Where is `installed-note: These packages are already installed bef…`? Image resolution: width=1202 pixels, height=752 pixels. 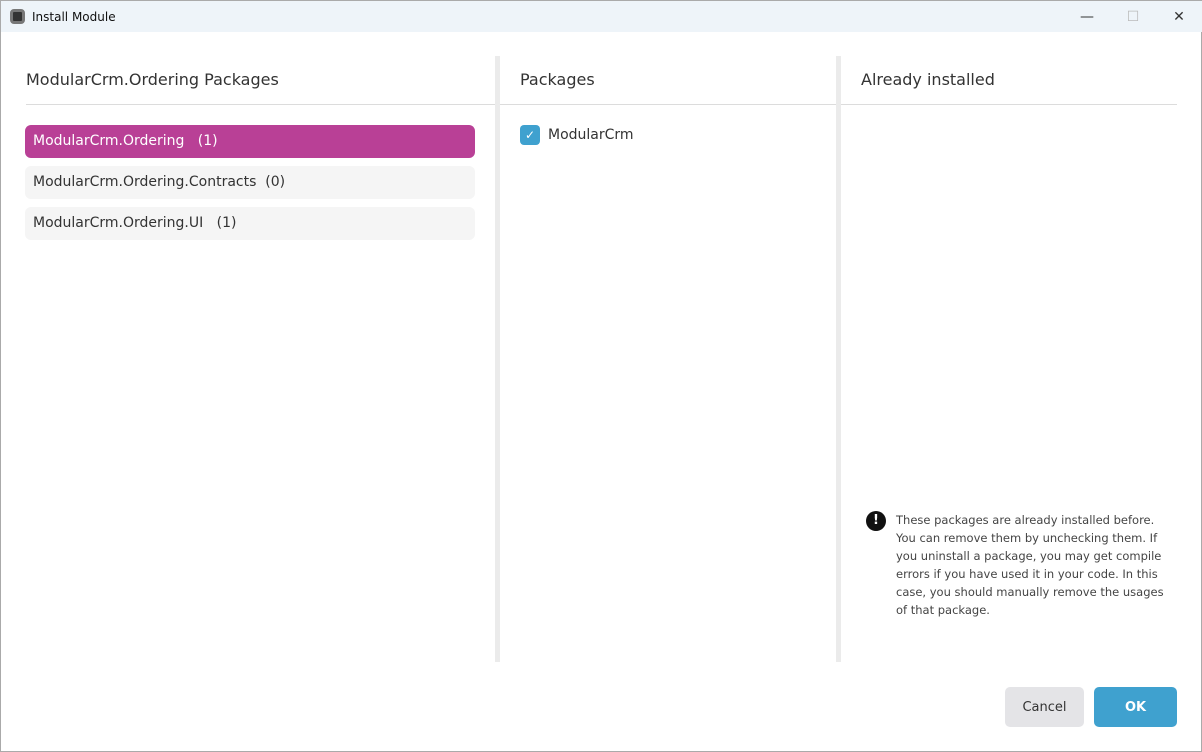
installed-note: These packages are already installed bef… is located at coordinates (1030, 565).